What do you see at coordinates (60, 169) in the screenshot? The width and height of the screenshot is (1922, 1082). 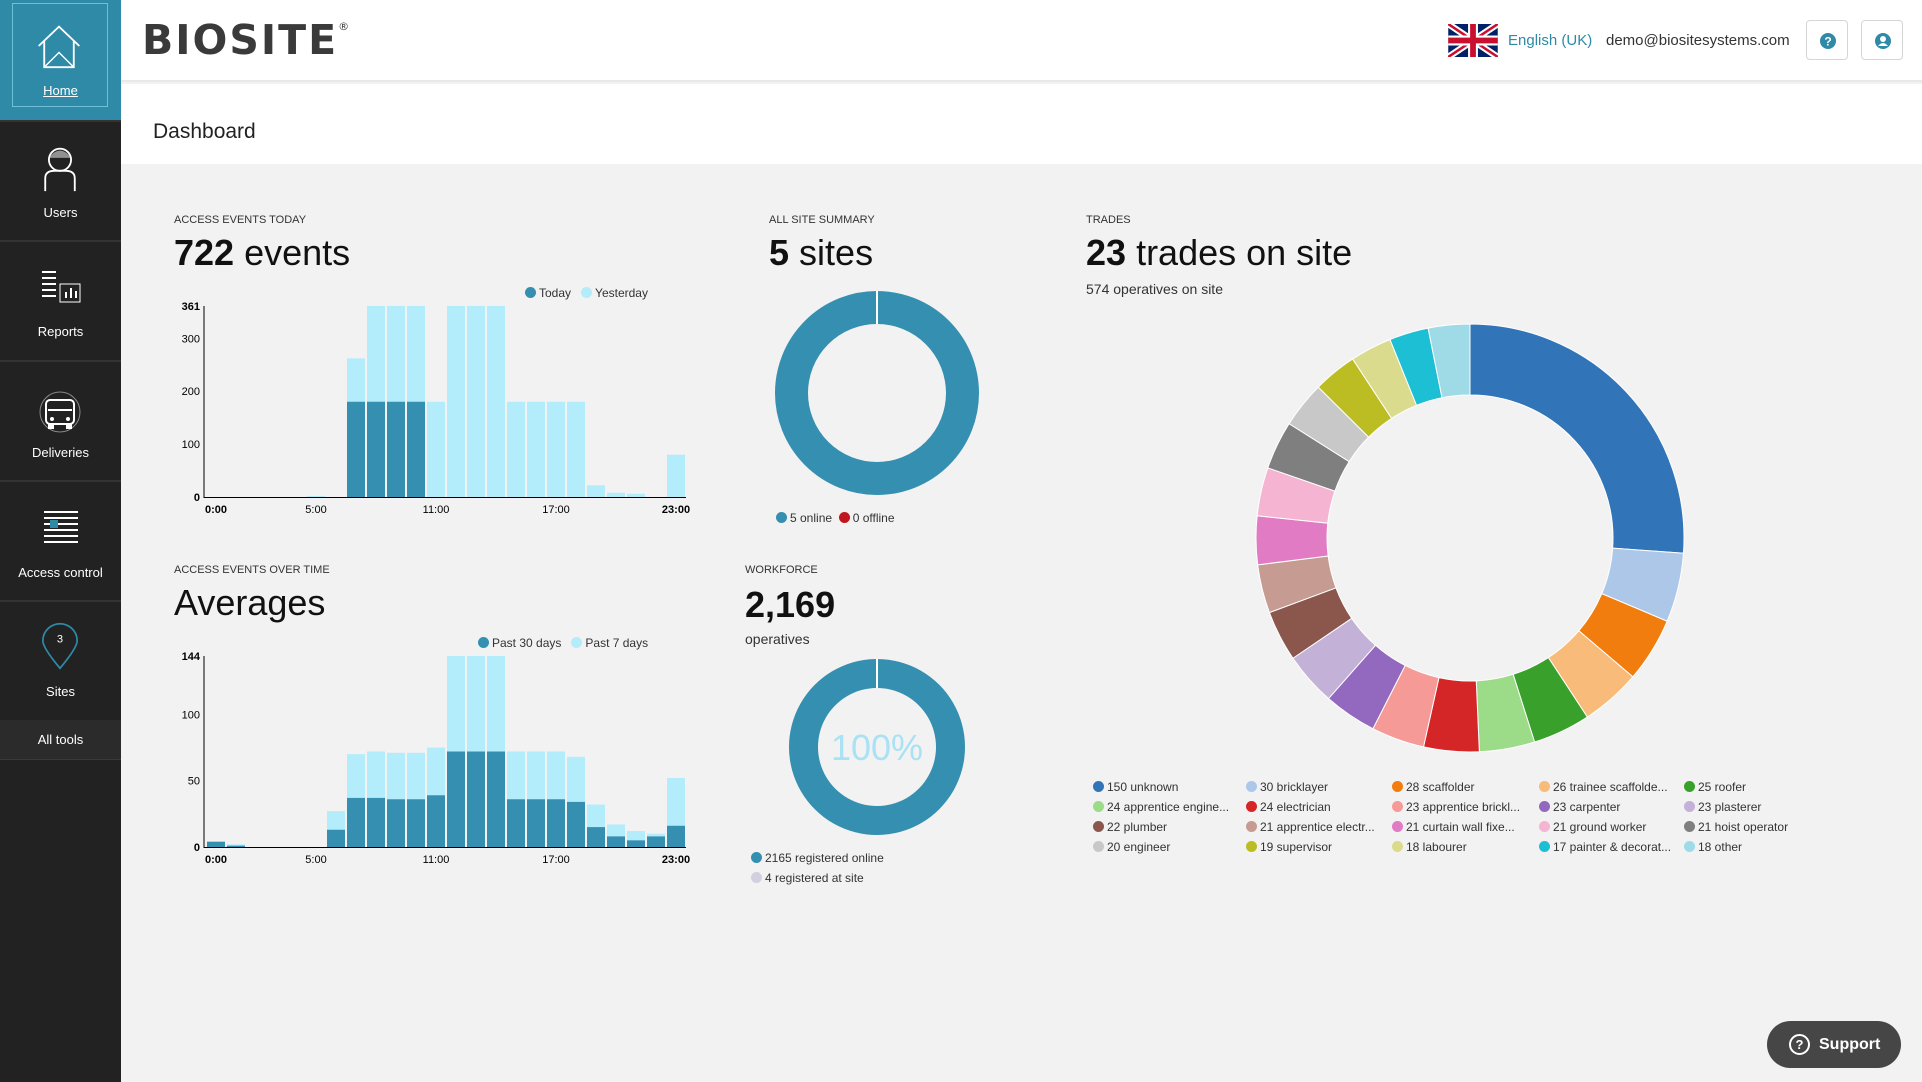 I see `worker-icon` at bounding box center [60, 169].